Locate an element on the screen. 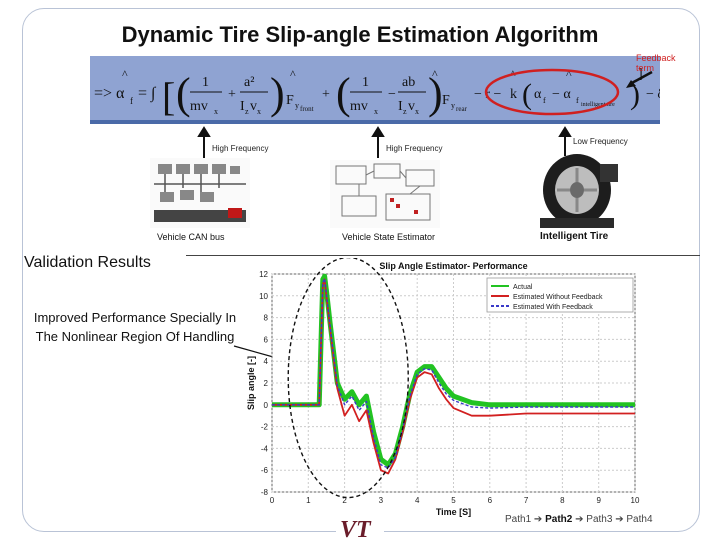 This screenshot has height=540, width=720. x-tick-label: 10 is located at coordinates (635, 500).